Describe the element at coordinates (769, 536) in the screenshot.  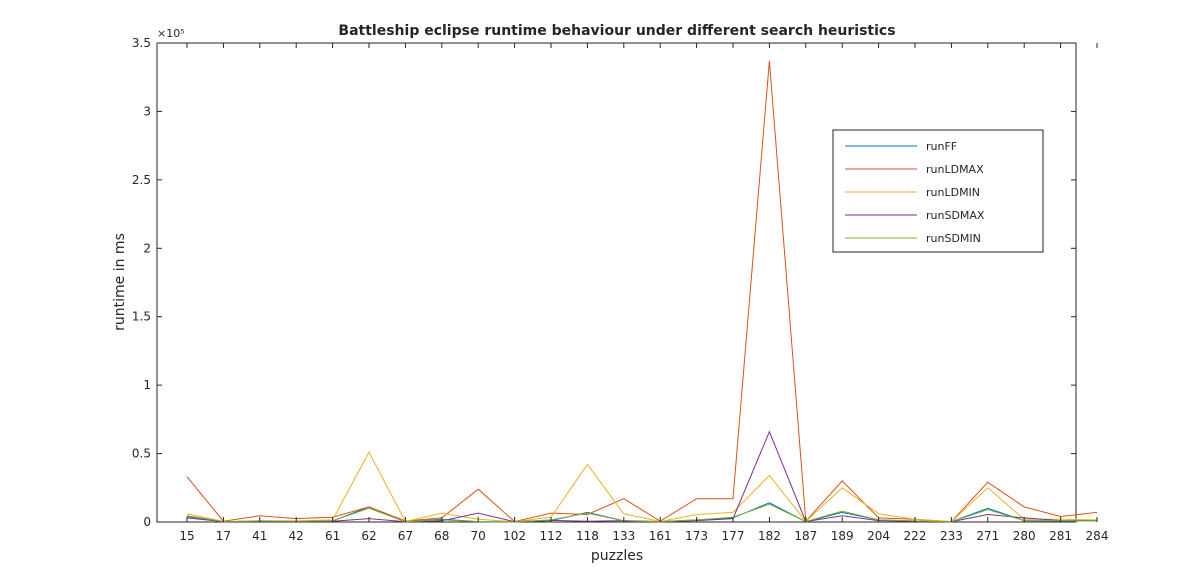
I see `x-tick-label: 182` at that location.